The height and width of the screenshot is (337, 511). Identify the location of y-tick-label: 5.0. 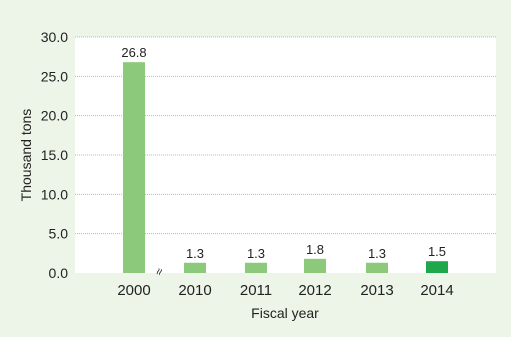
(59, 234).